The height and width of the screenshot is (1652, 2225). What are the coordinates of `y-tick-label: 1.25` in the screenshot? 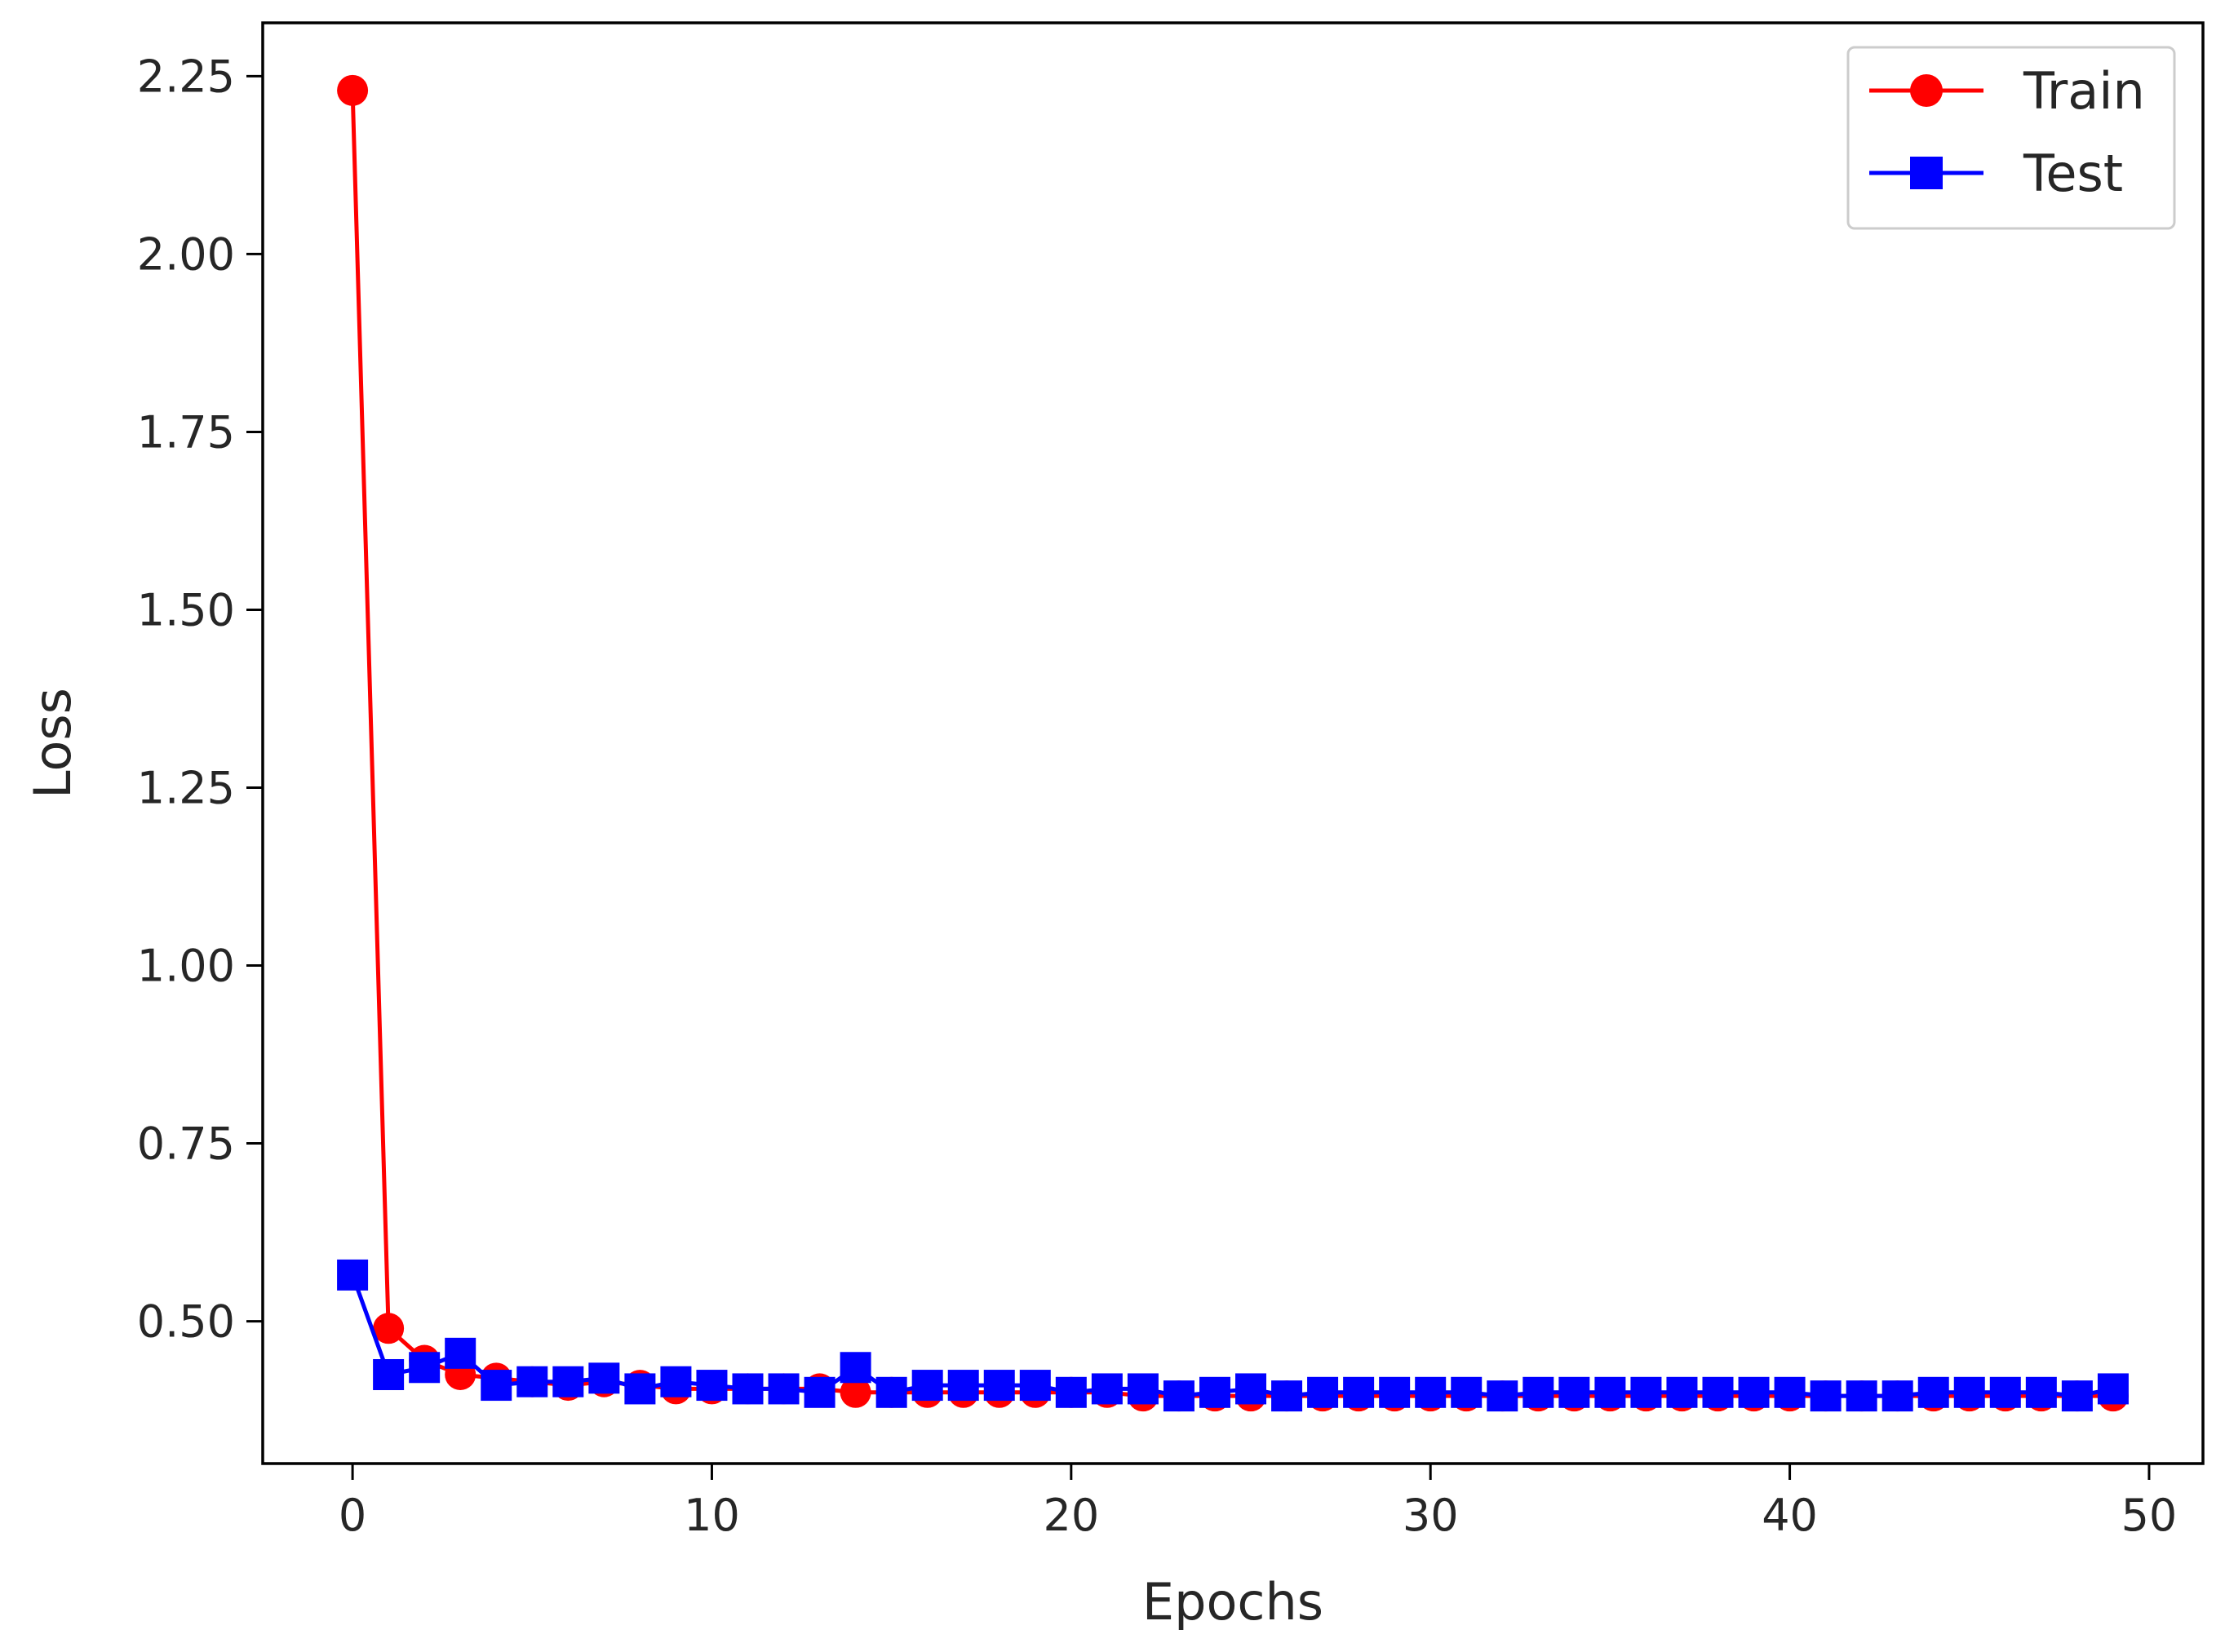 It's located at (186, 788).